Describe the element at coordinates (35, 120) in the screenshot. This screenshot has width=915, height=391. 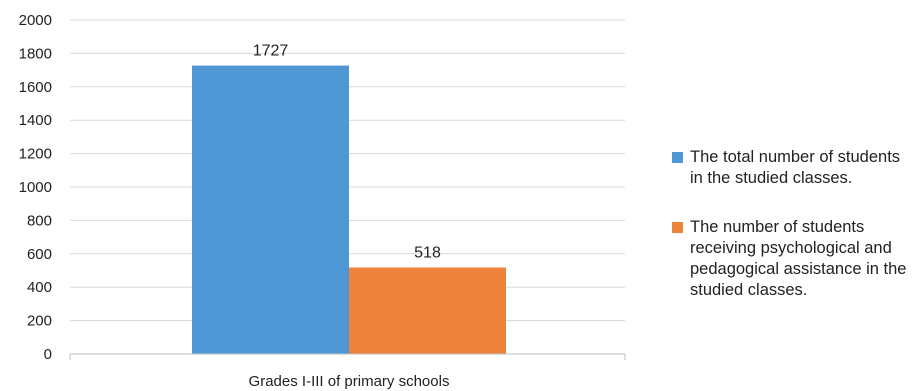
I see `y-tick-label-1400: 1400` at that location.